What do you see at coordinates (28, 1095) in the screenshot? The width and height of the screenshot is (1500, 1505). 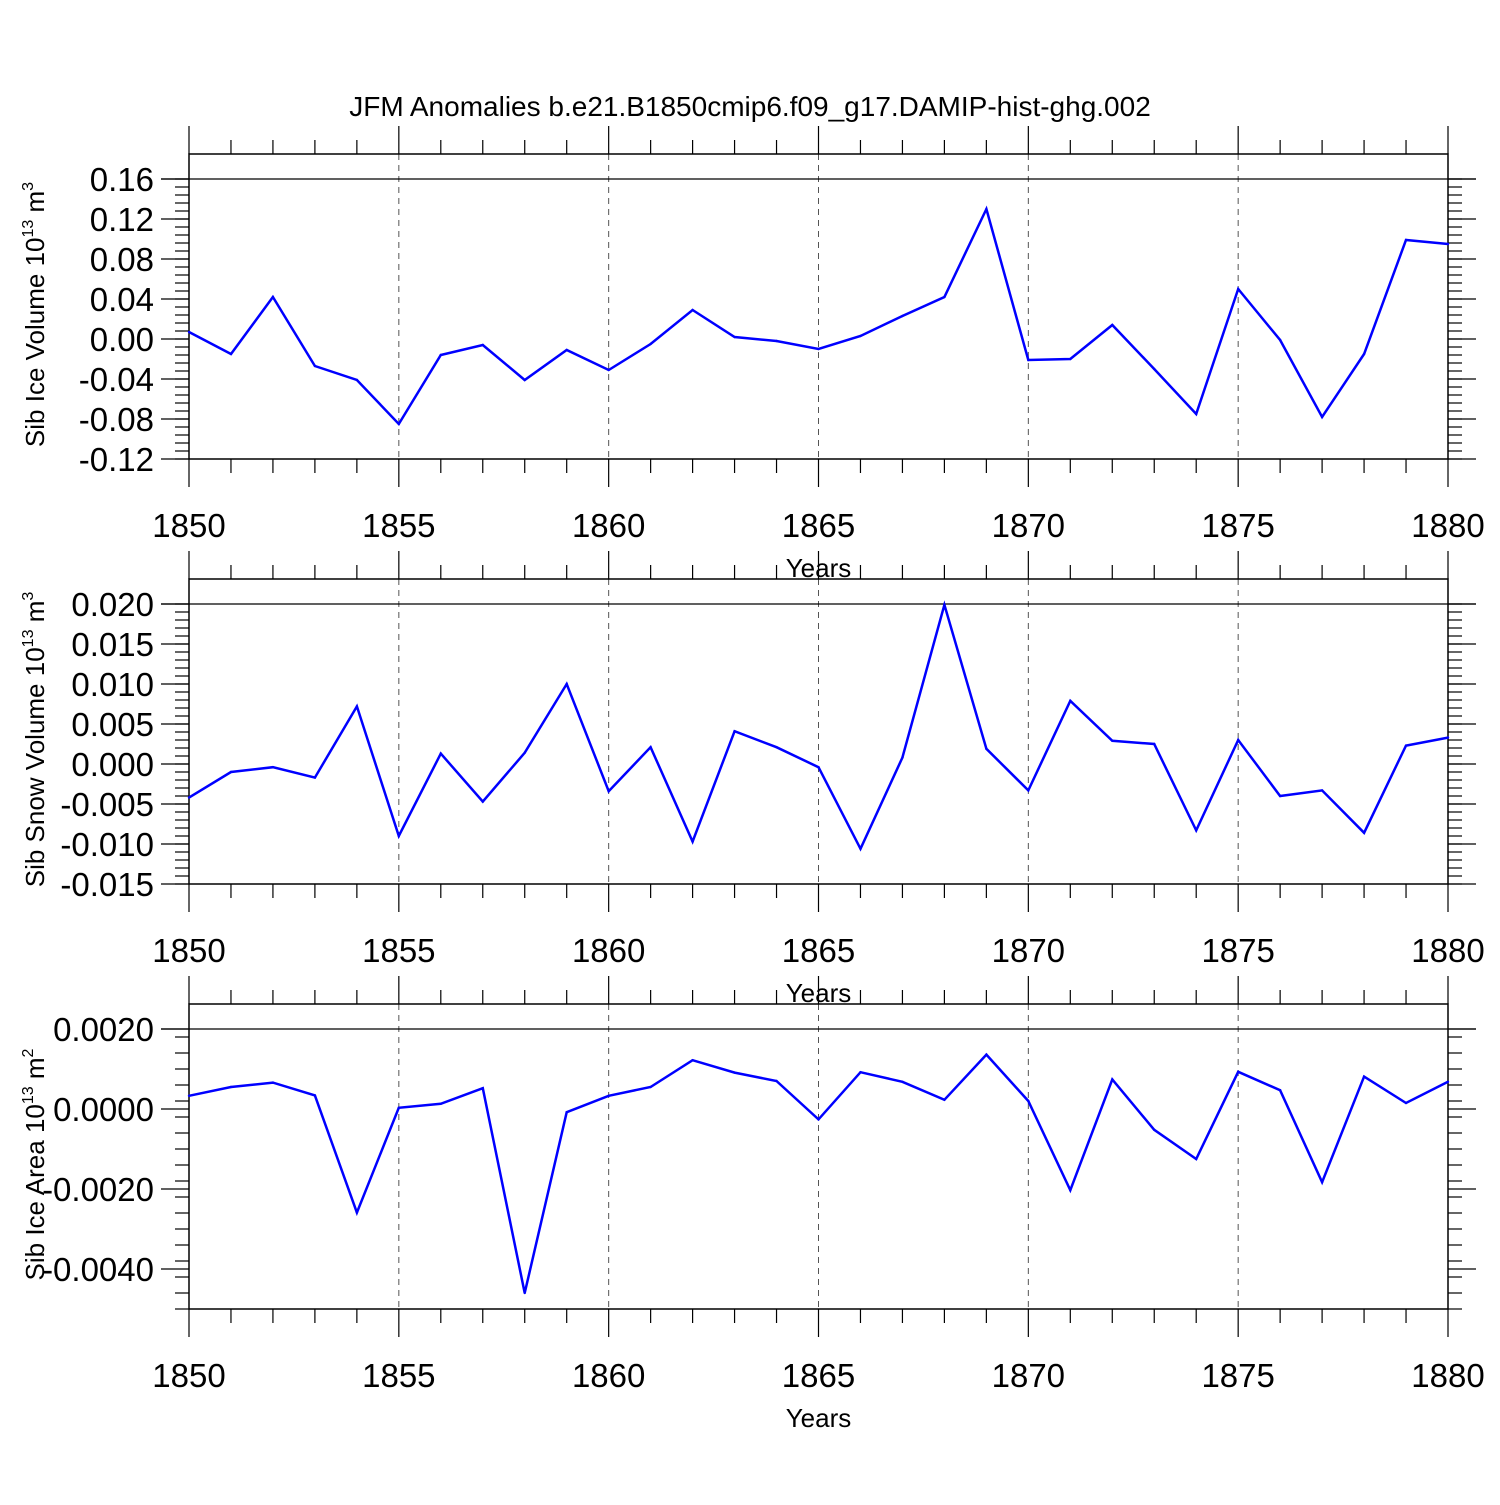 I see `y-axis-label-exp: 13` at bounding box center [28, 1095].